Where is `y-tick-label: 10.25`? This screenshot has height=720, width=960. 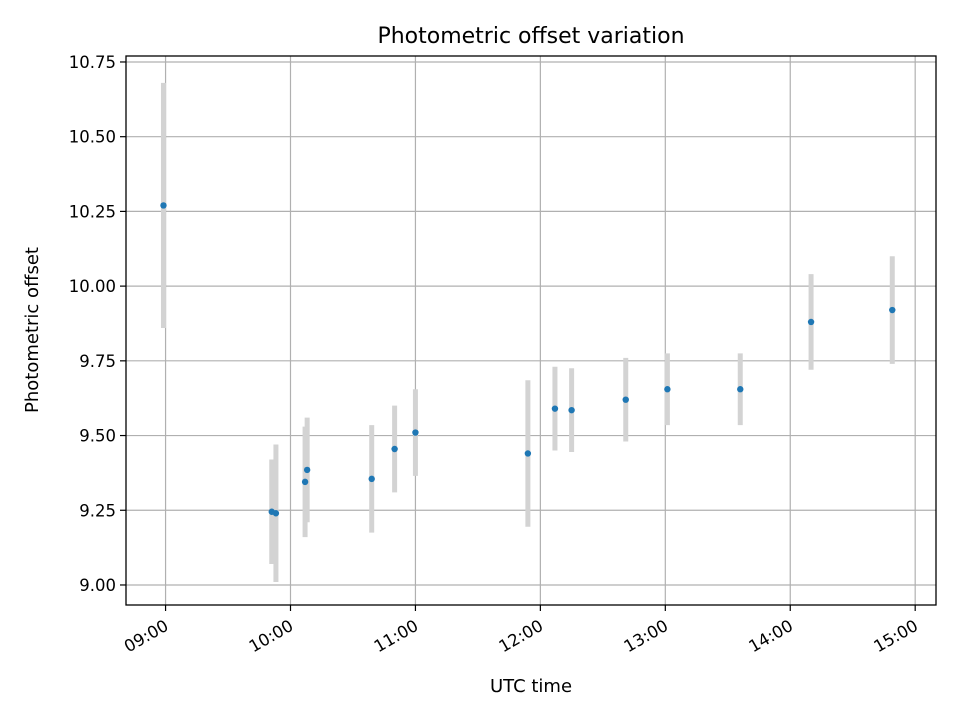 y-tick-label: 10.25 is located at coordinates (92, 211).